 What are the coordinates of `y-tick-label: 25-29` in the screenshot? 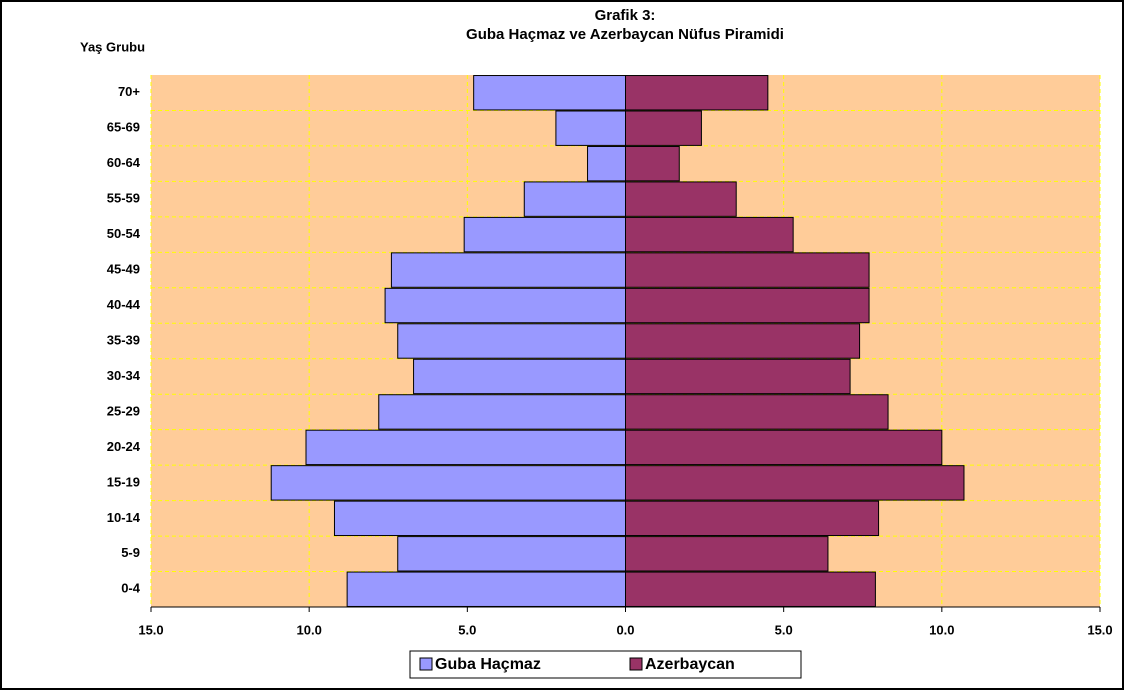 It's located at (123, 410).